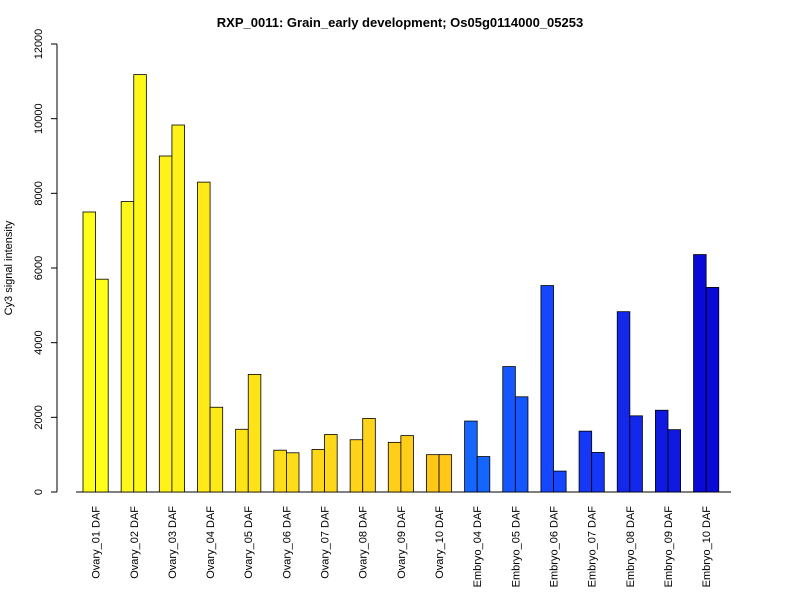 The width and height of the screenshot is (800, 600). Describe the element at coordinates (39, 342) in the screenshot. I see `y-tick-label: 4000` at that location.